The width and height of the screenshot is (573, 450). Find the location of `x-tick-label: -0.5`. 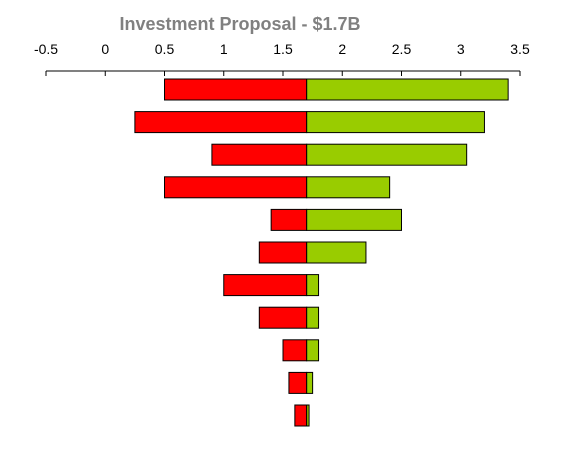

x-tick-label: -0.5 is located at coordinates (46, 49).